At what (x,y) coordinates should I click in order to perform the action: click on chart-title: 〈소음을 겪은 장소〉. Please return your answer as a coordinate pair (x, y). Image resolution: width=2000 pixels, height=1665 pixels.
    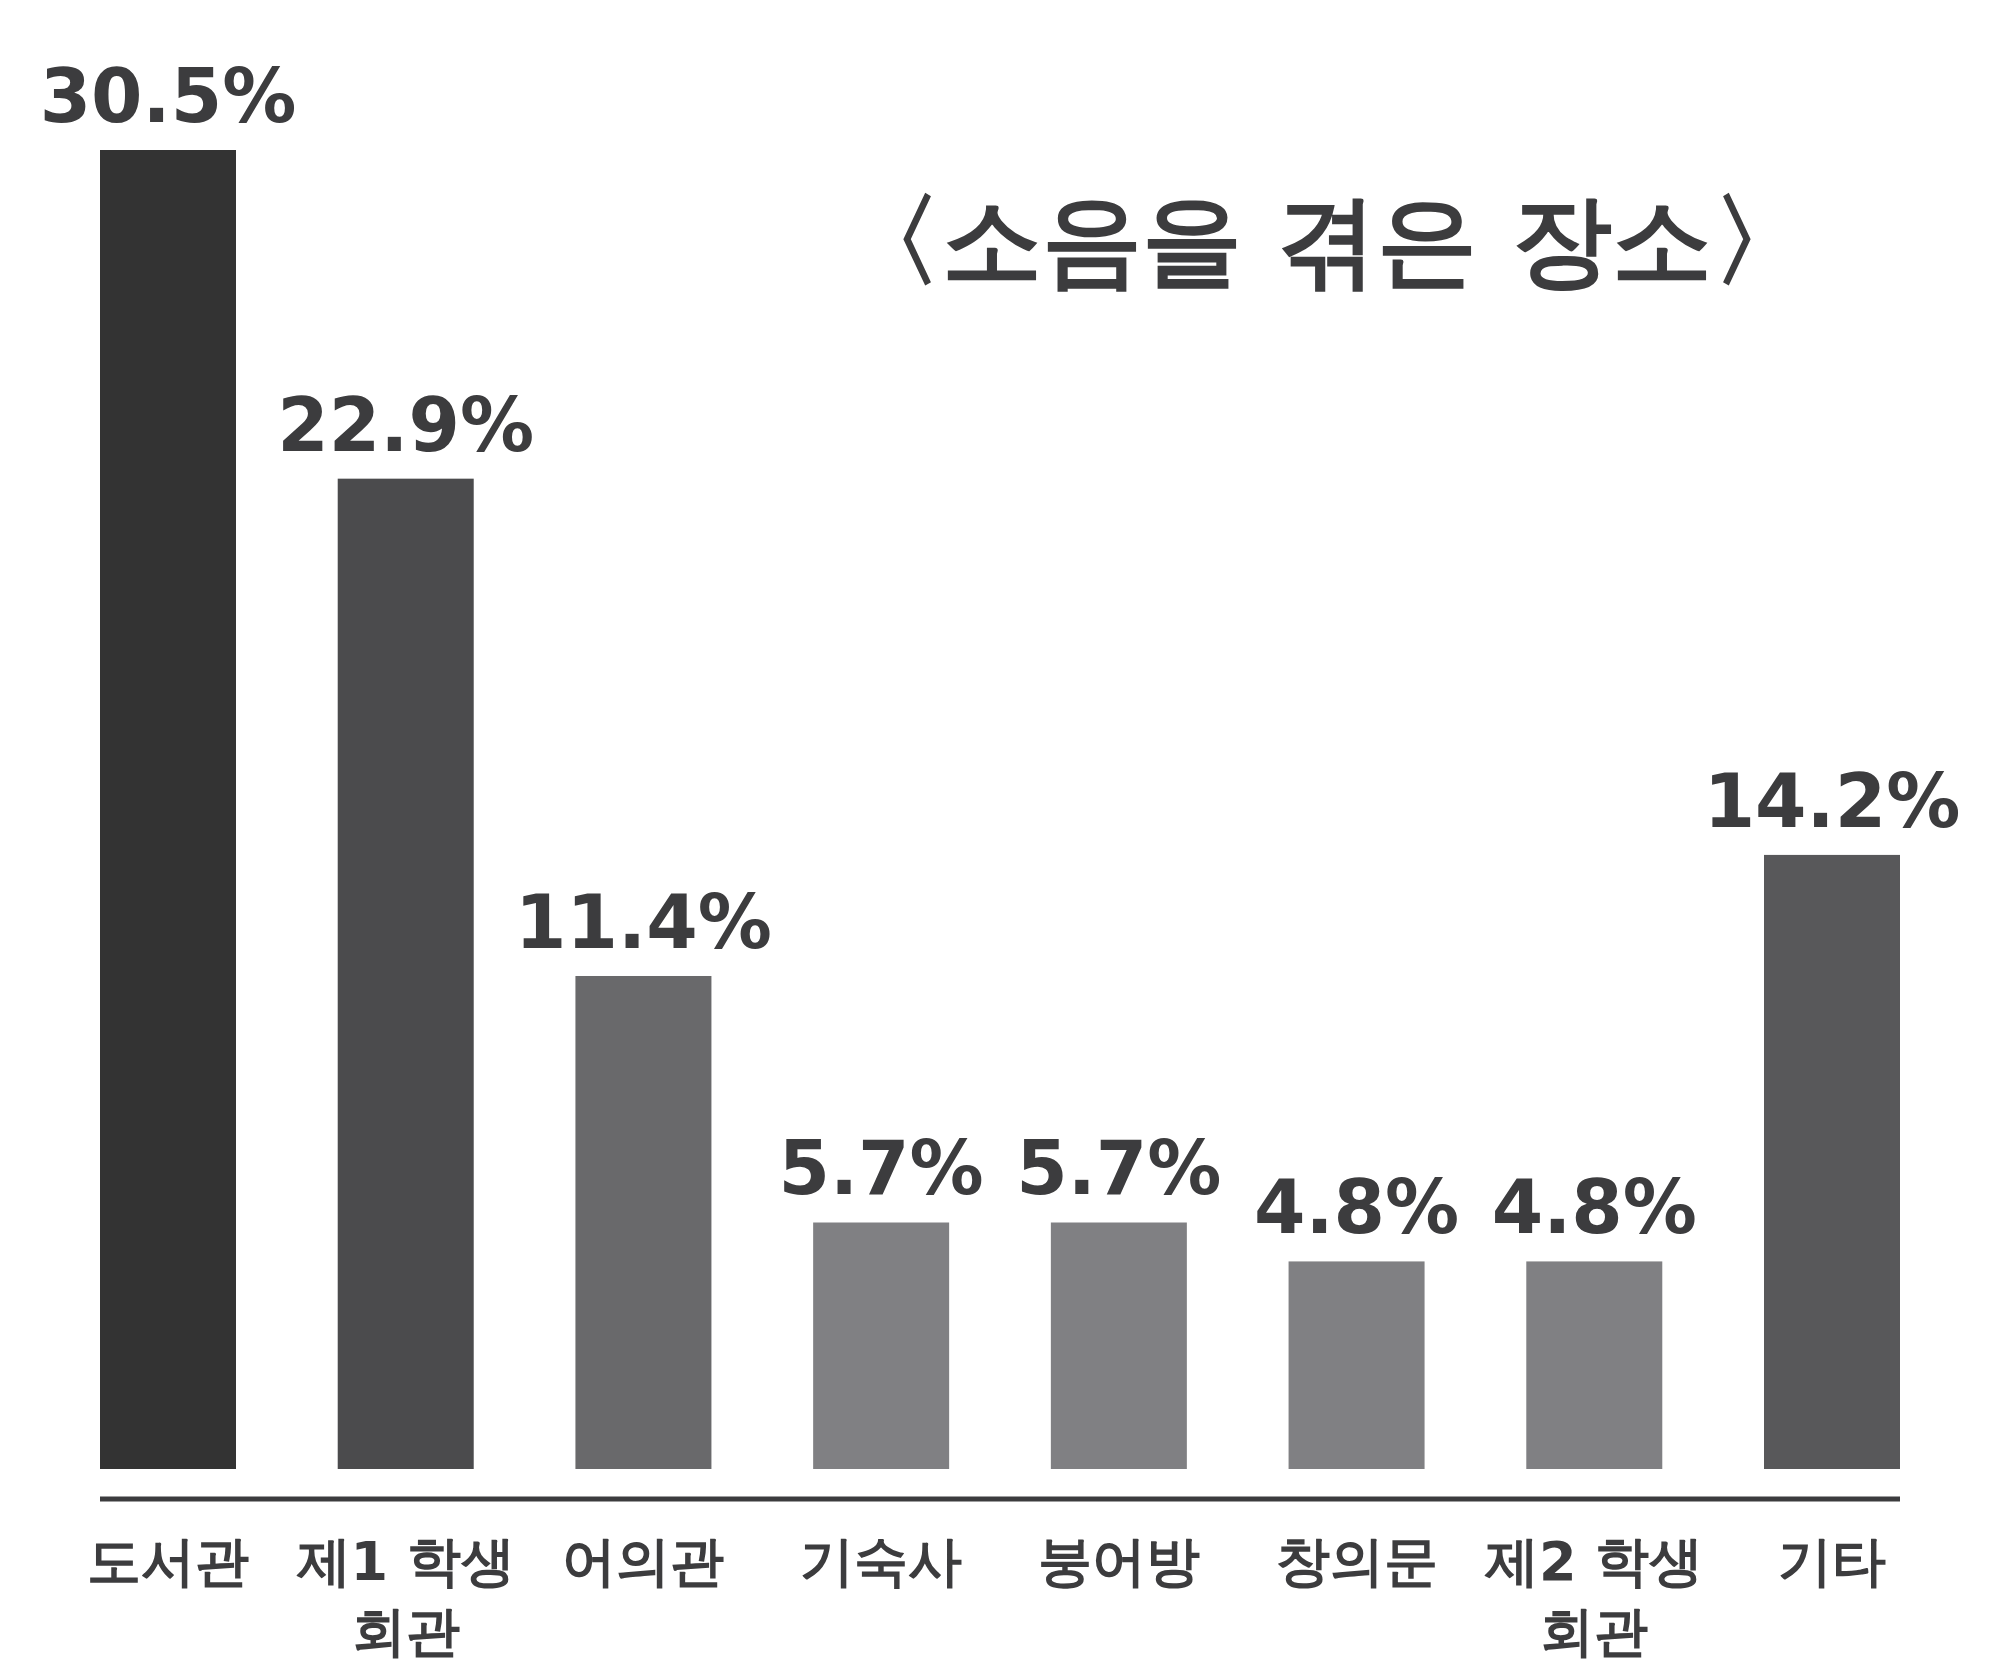
    Looking at the image, I should click on (1327, 240).